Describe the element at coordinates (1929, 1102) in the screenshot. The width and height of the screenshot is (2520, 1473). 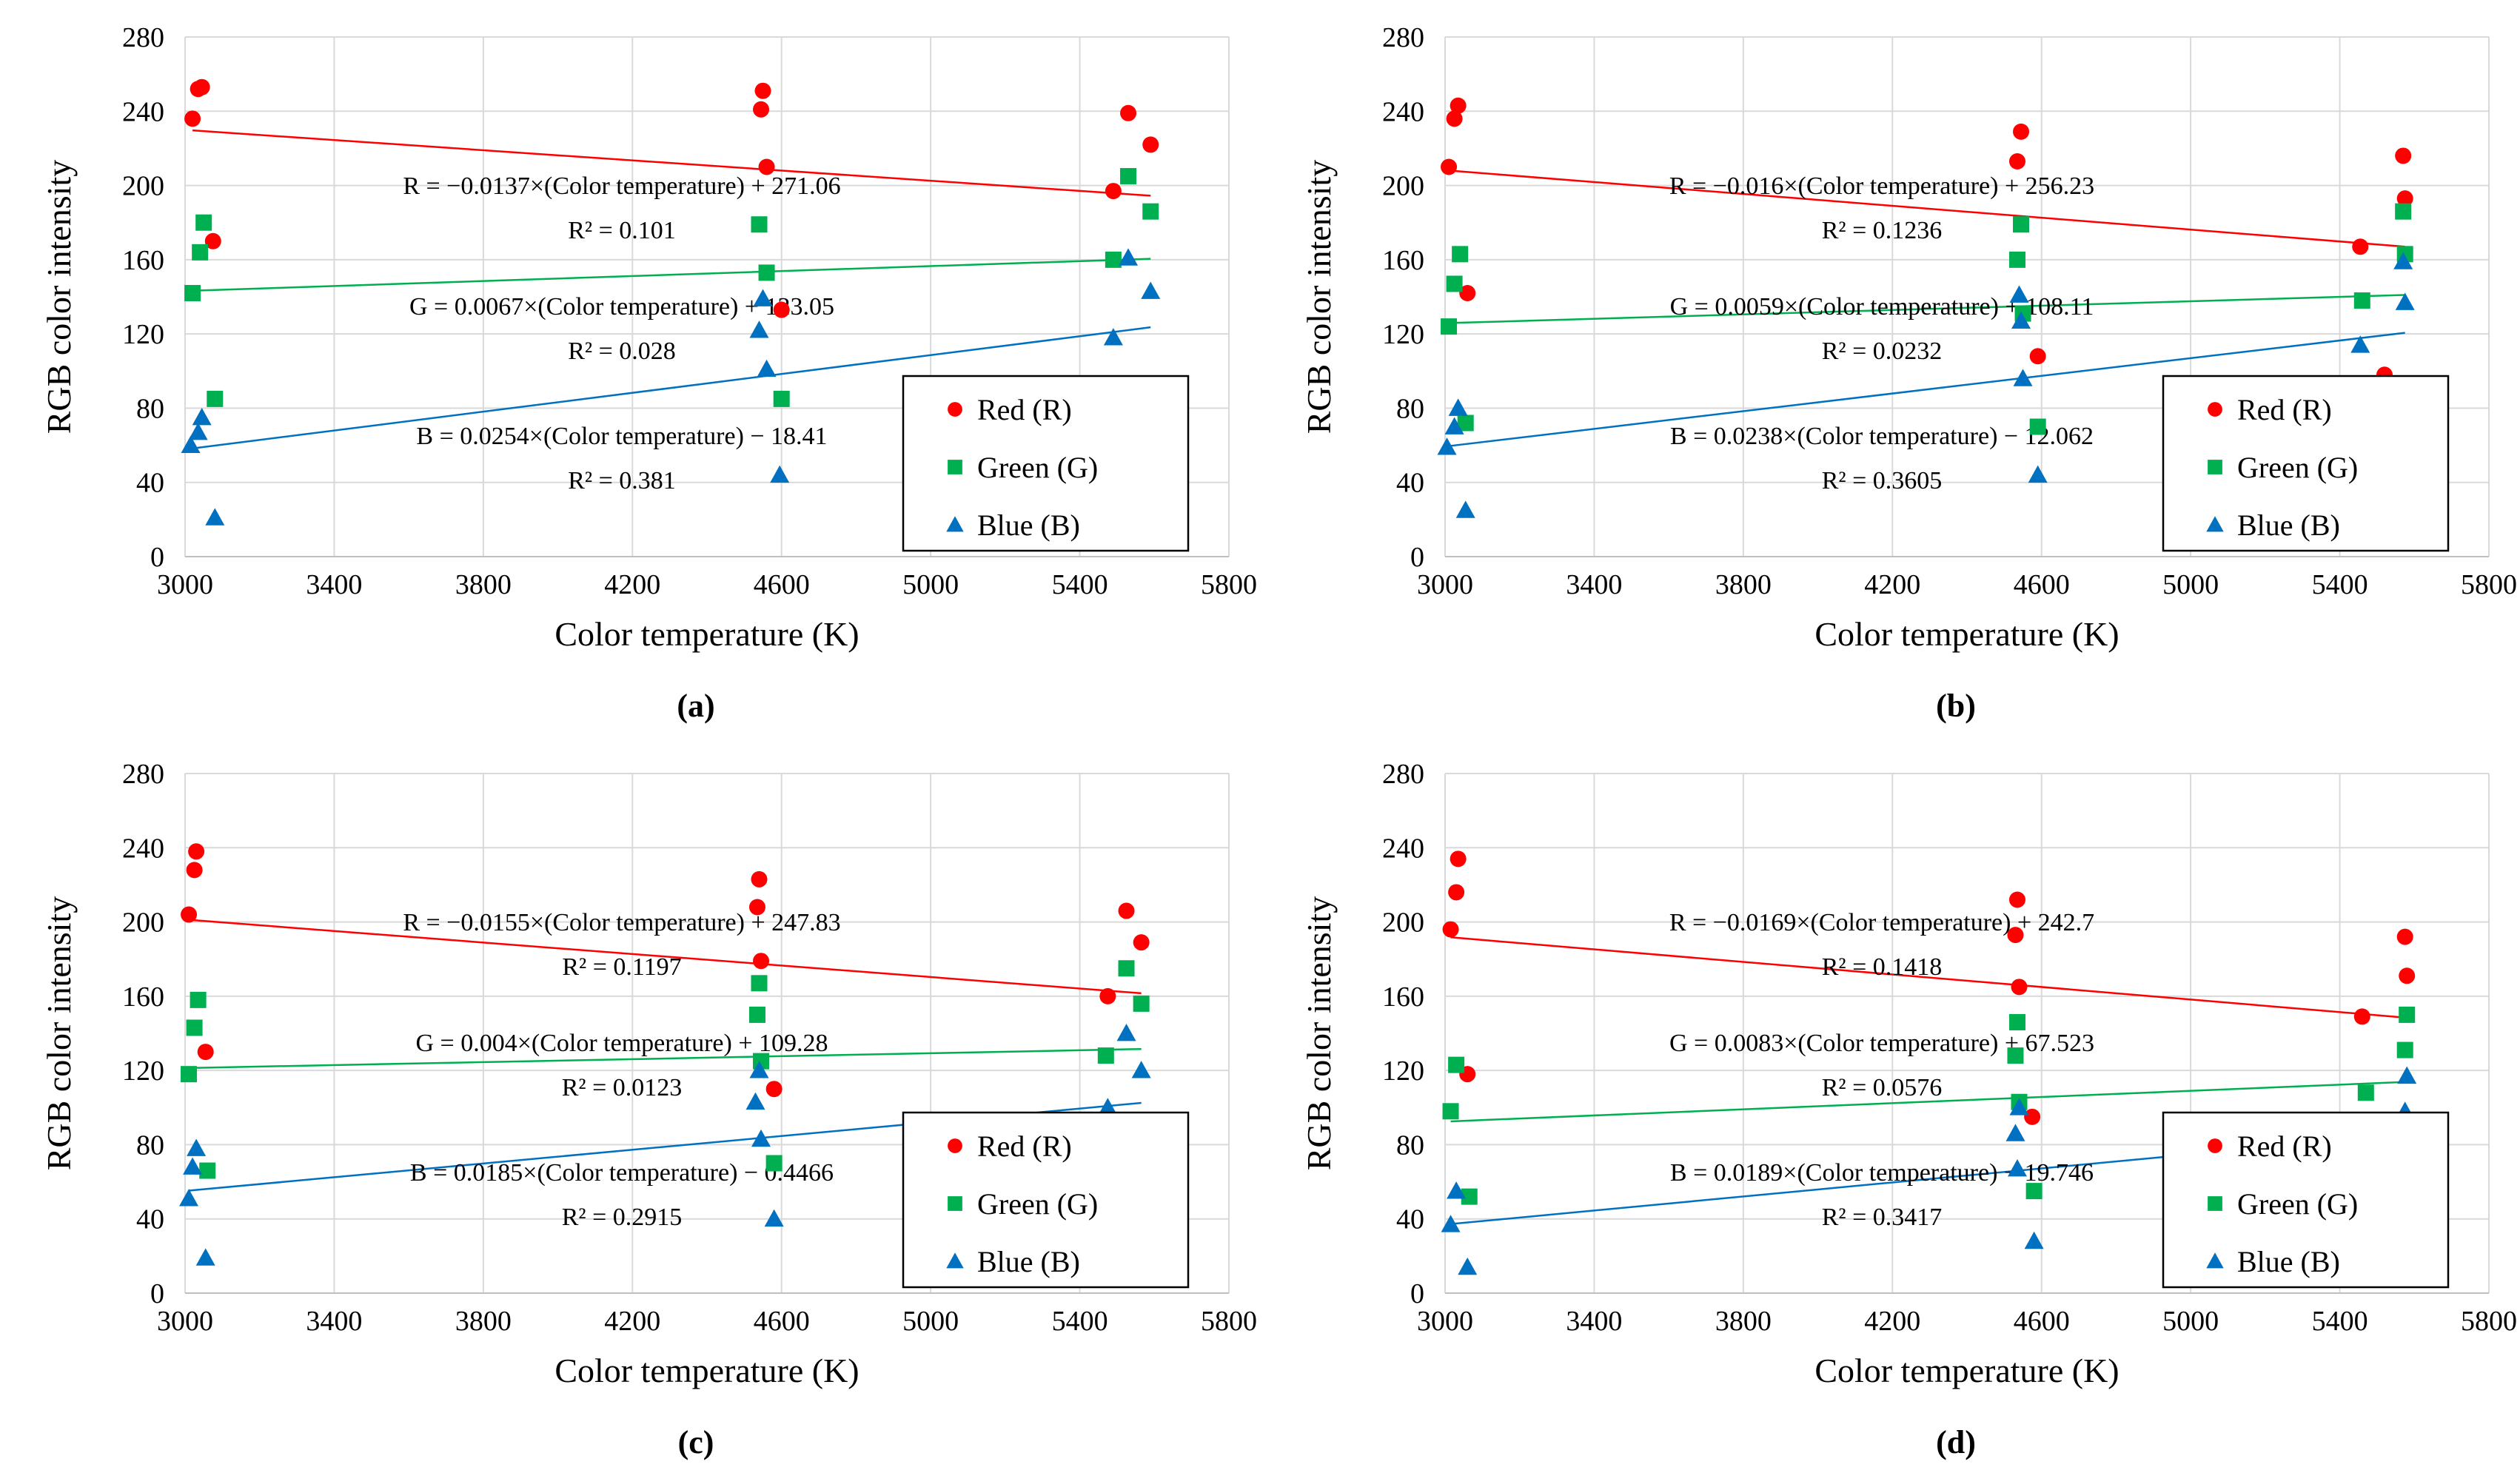
I see `trendline-green` at that location.